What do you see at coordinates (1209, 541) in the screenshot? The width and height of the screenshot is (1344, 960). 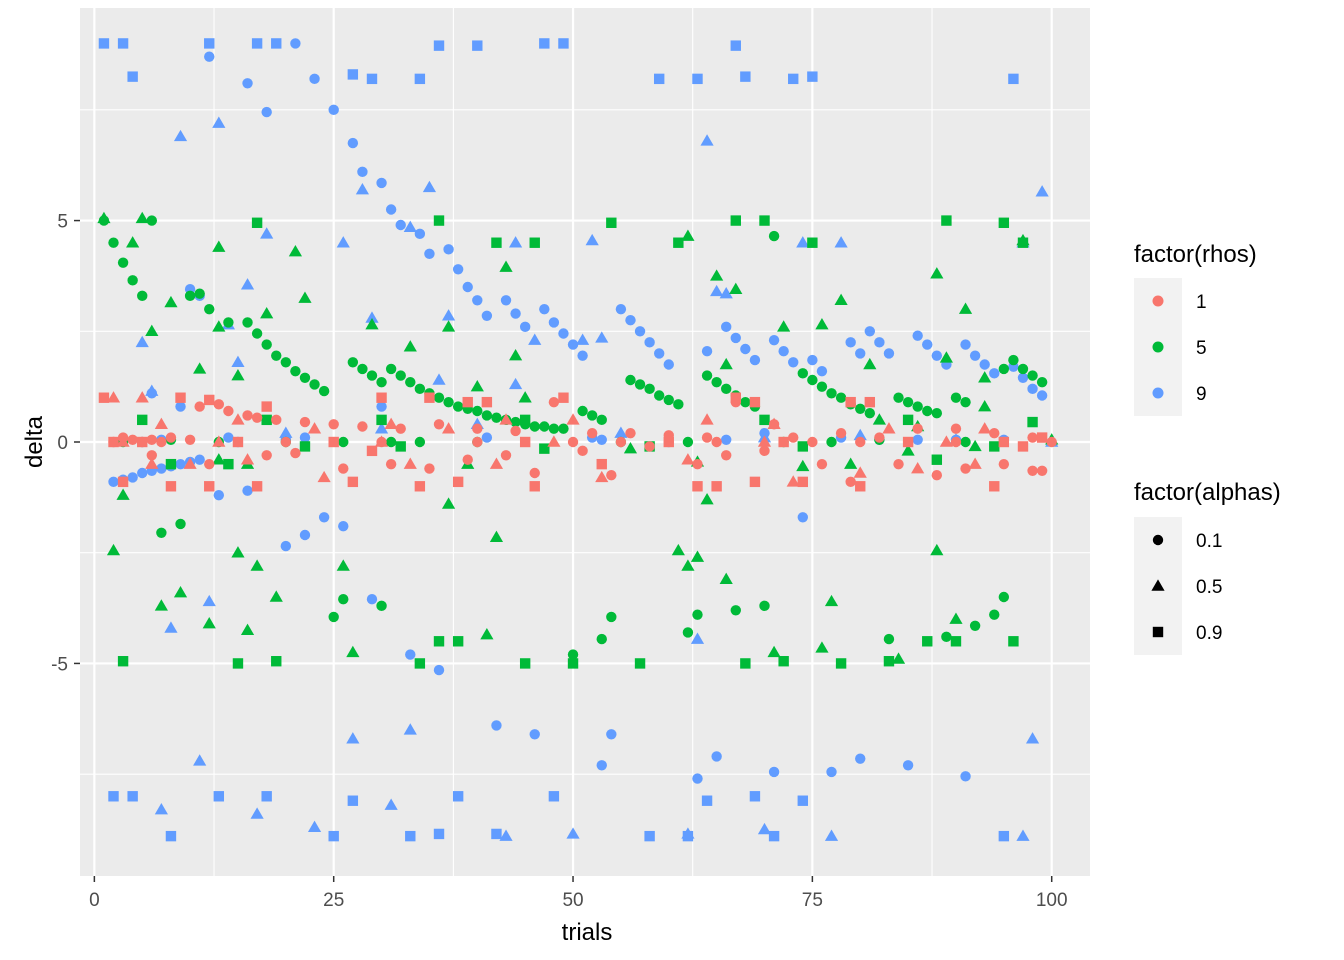 I see `legend-alphas-label: 0.1` at bounding box center [1209, 541].